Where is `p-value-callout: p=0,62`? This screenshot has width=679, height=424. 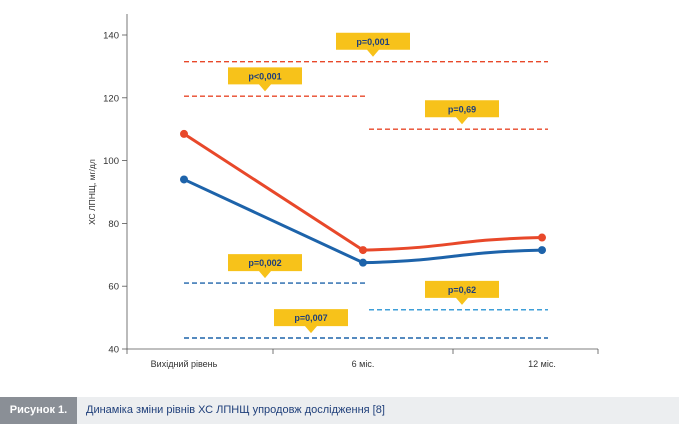
p-value-callout: p=0,62 is located at coordinates (462, 292).